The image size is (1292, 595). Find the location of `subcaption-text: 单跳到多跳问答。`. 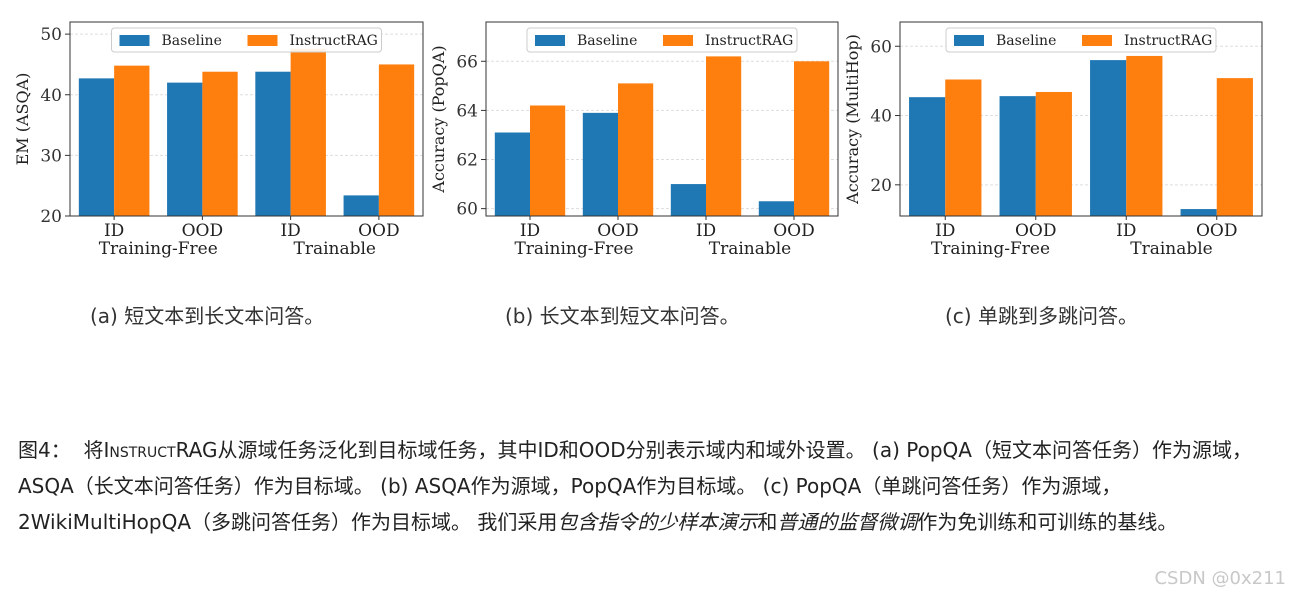

subcaption-text: 单跳到多跳问答。 is located at coordinates (1057, 316).